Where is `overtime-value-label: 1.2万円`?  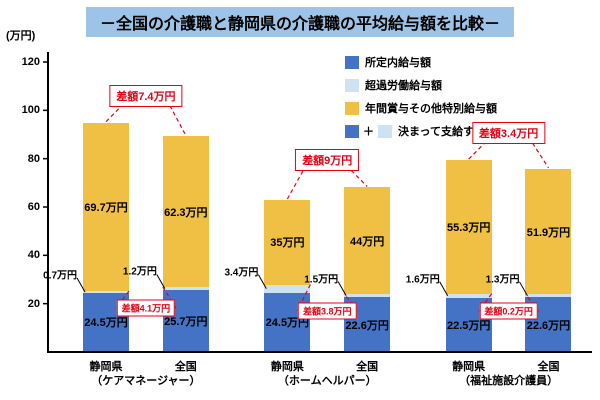 overtime-value-label: 1.2万円 is located at coordinates (139, 272).